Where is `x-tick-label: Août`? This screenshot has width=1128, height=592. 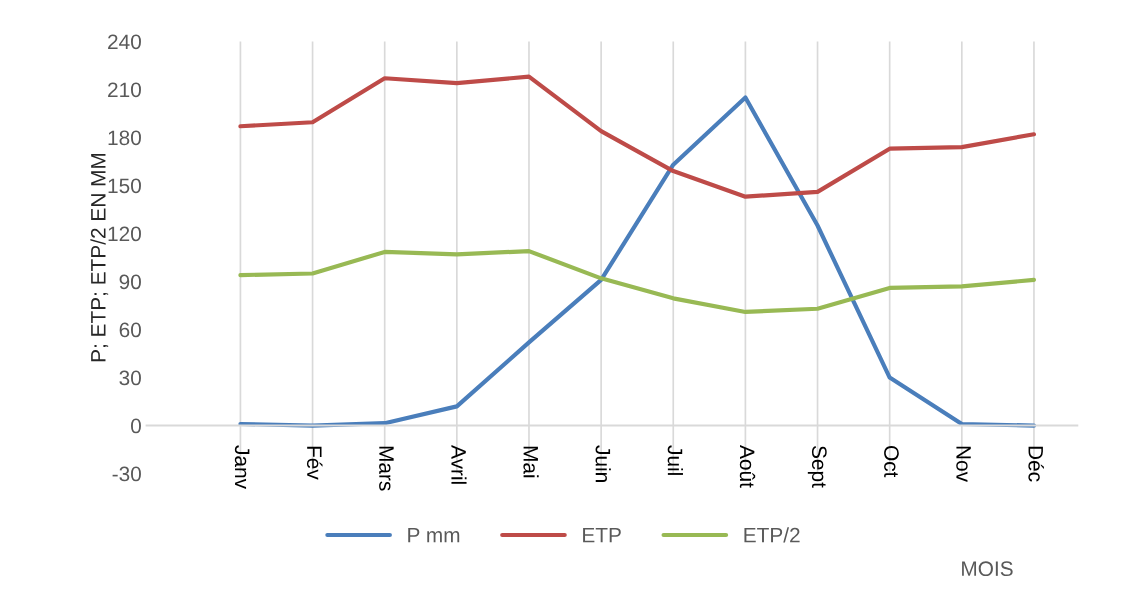
x-tick-label: Août is located at coordinates (747, 466).